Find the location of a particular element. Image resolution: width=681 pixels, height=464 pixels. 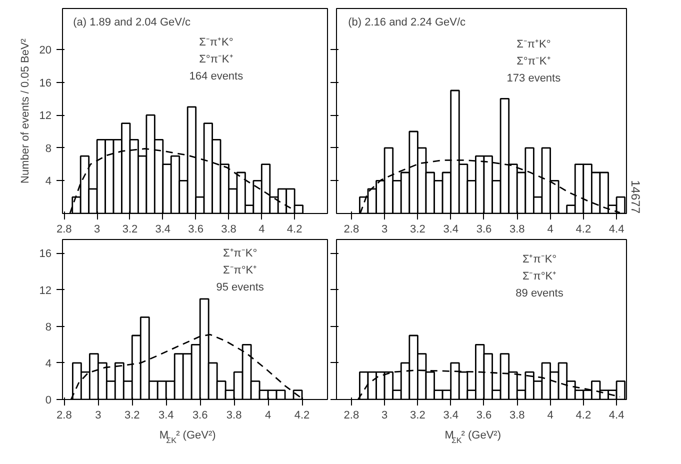

annotation: 95 events is located at coordinates (240, 288).